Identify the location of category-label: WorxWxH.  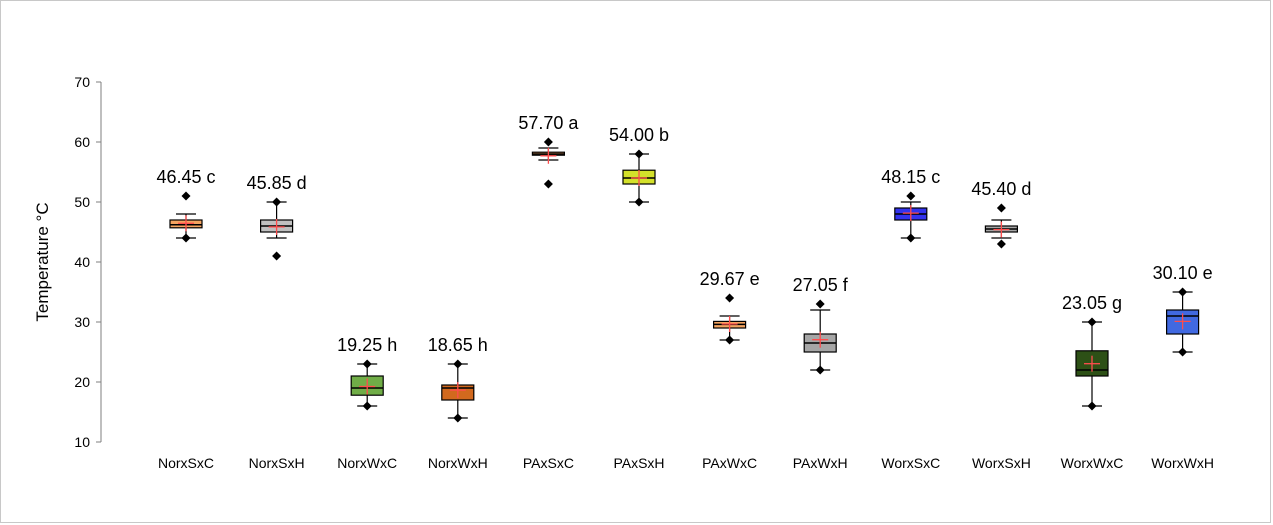
(1182, 463).